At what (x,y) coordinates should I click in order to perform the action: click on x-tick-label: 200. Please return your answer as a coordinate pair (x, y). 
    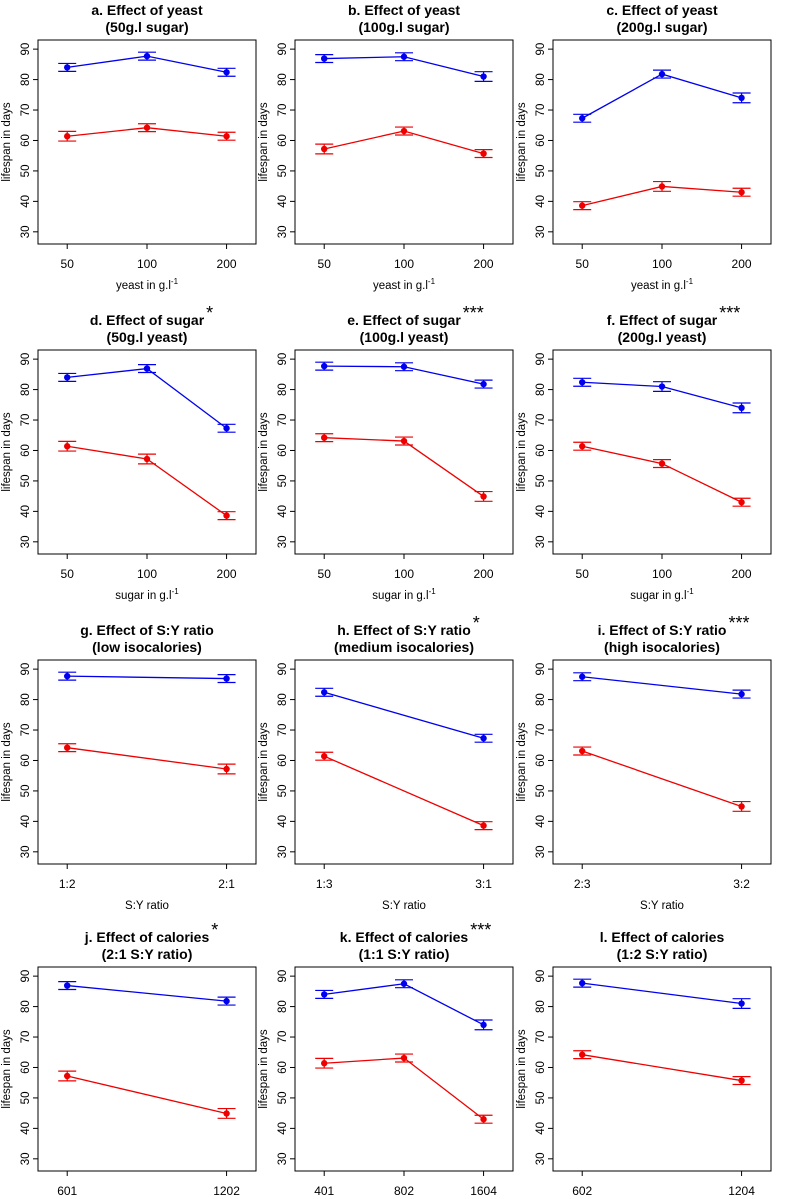
    Looking at the image, I should click on (742, 264).